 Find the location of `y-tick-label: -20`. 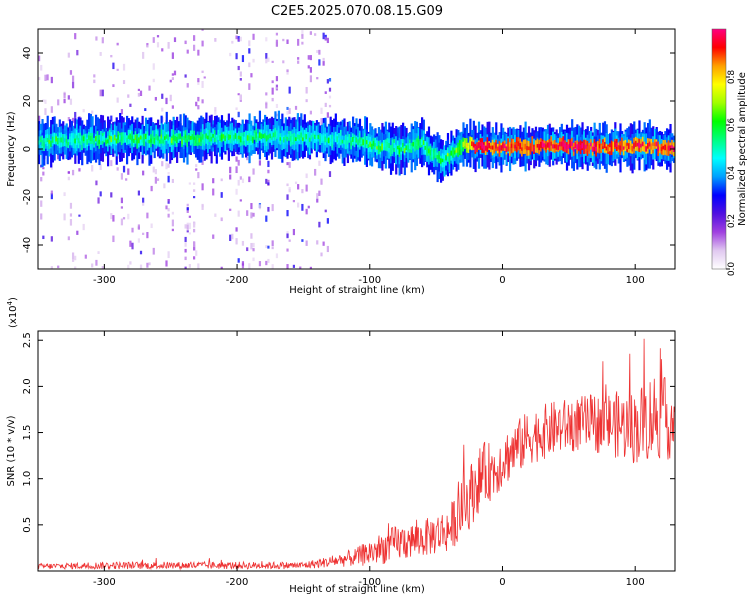

y-tick-label: -20 is located at coordinates (27, 197).